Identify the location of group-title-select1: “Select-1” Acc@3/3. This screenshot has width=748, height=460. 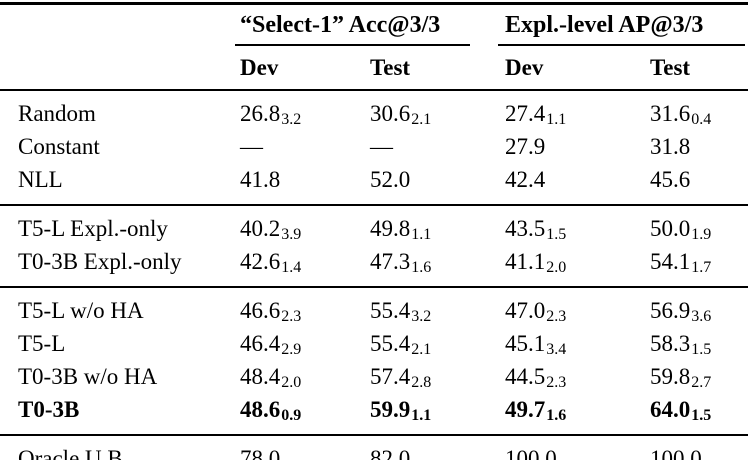
(340, 25).